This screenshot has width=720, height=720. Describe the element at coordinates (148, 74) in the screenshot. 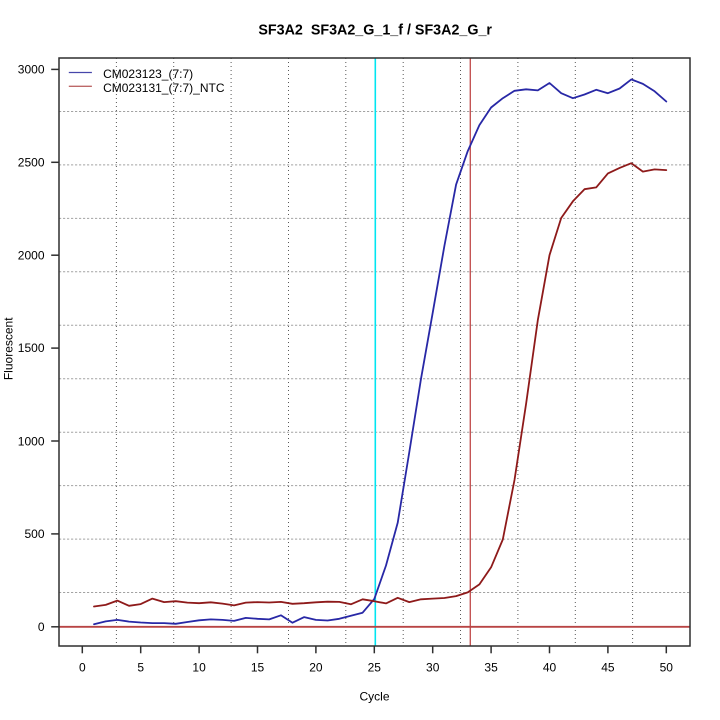

I see `svg-text: CM023123_(7:7)` at that location.